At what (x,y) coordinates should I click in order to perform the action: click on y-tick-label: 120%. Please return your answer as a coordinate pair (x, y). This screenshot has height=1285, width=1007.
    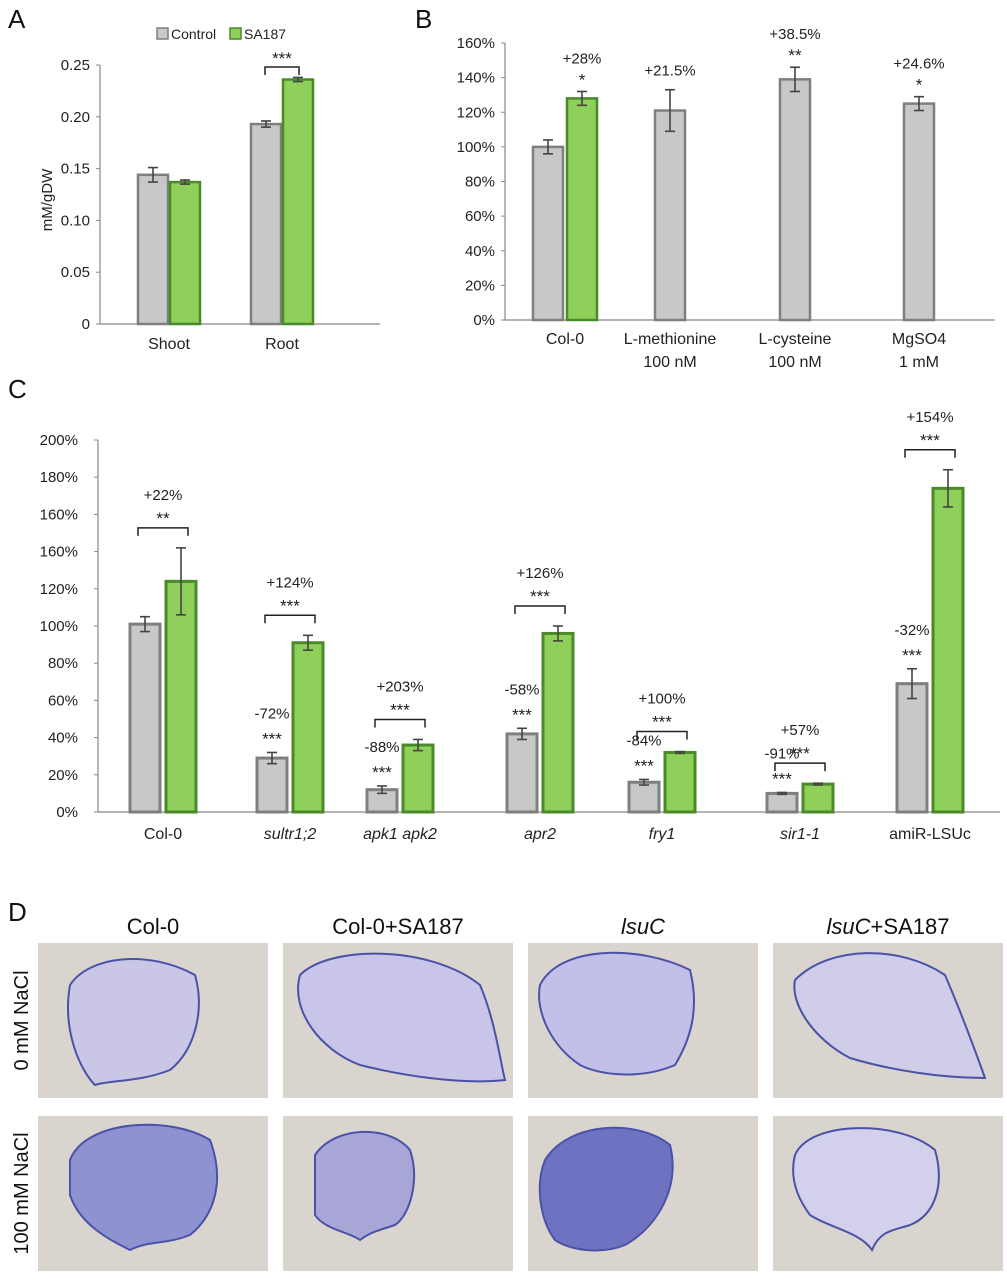
    Looking at the image, I should click on (476, 112).